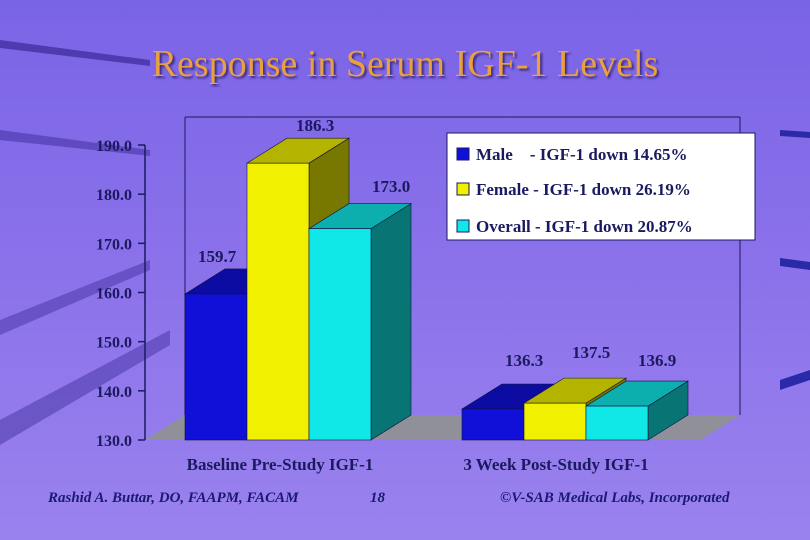 Image resolution: width=810 pixels, height=540 pixels. What do you see at coordinates (583, 189) in the screenshot?
I see `legend-entry-female: Female - IGF-1 down 26.19%` at bounding box center [583, 189].